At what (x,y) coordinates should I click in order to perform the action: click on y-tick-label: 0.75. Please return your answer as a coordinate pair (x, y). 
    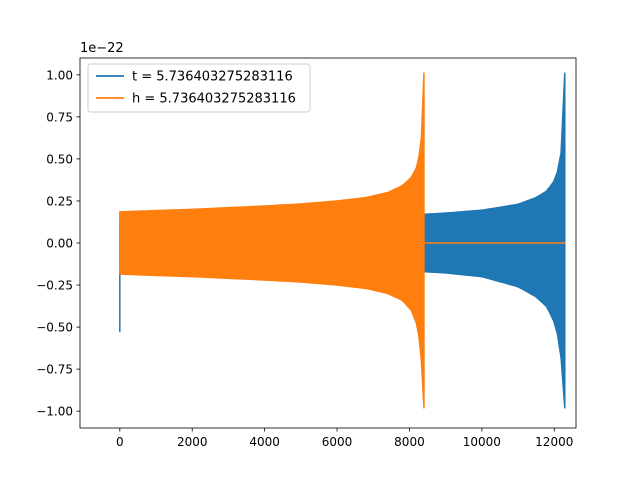
    Looking at the image, I should click on (59, 117).